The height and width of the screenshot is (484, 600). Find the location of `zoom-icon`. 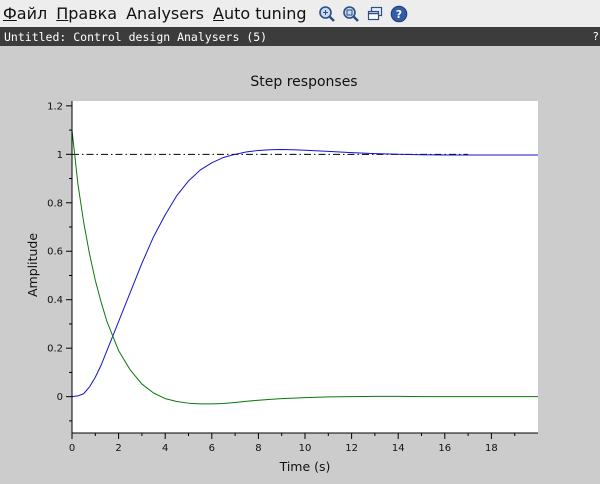

zoom-icon is located at coordinates (326, 13).